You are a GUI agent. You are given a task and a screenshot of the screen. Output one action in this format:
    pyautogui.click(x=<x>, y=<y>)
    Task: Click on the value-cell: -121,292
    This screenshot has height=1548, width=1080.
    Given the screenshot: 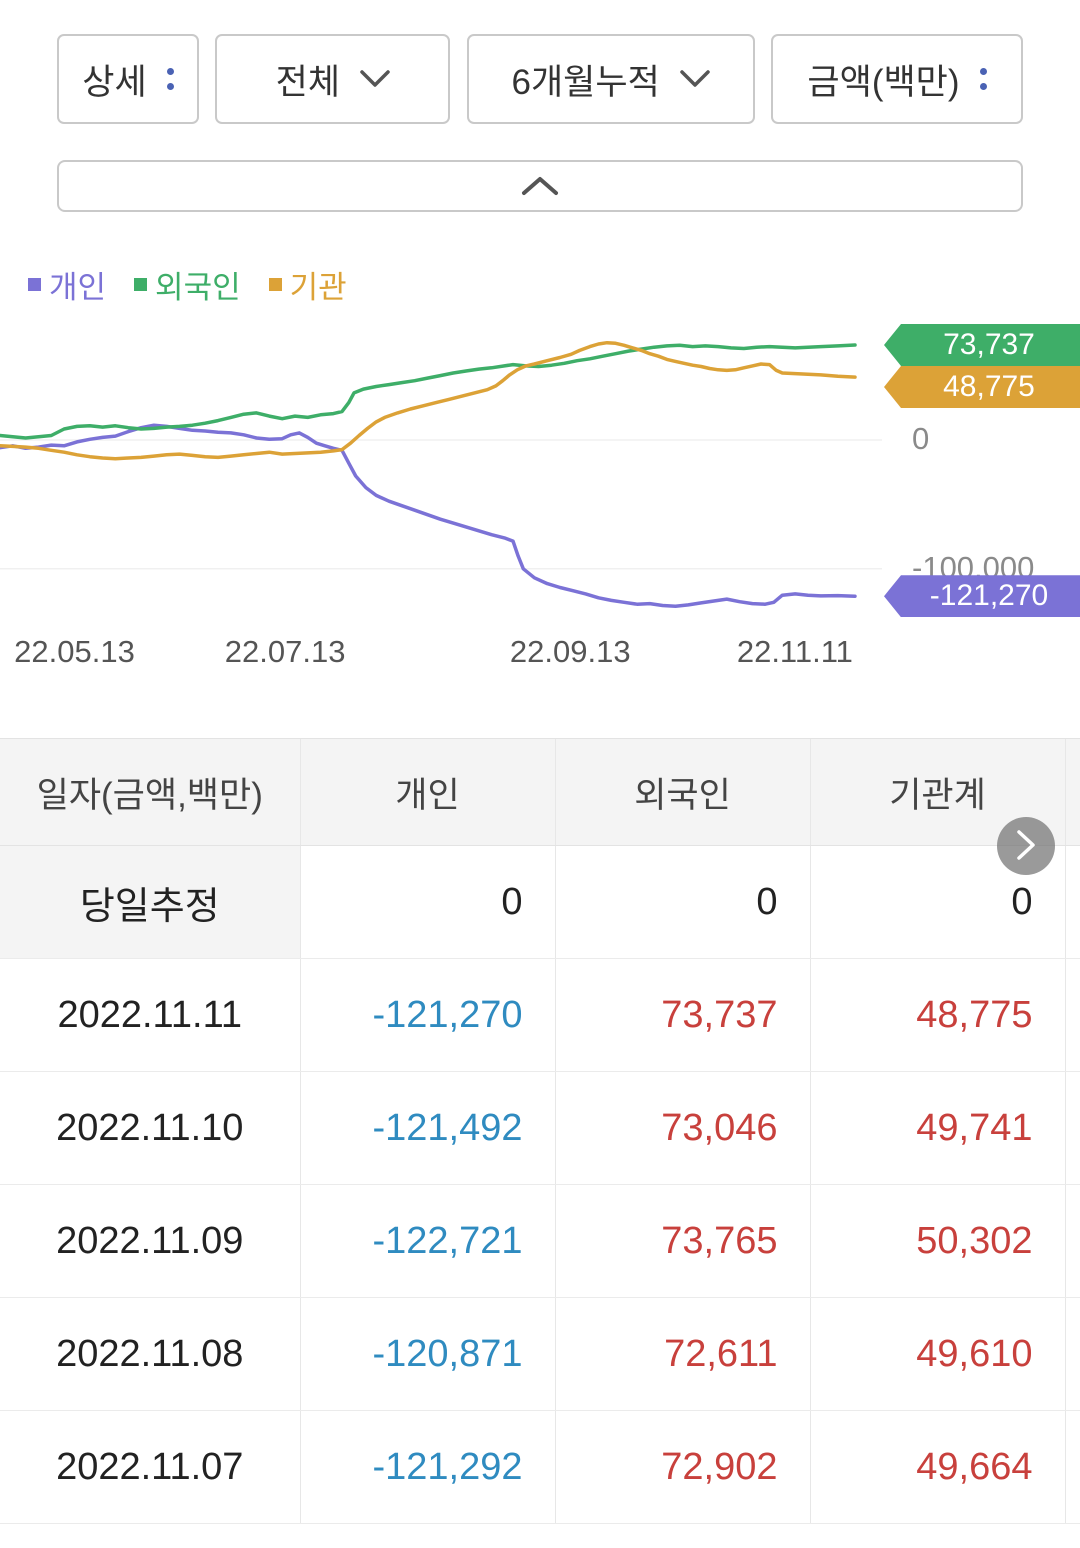 What is the action you would take?
    pyautogui.click(x=427, y=1467)
    